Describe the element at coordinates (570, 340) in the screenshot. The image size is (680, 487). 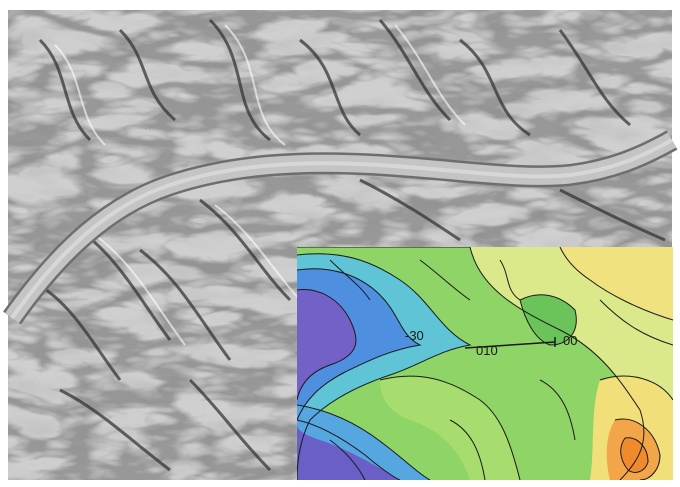
I see `contour-label-00: 00` at that location.